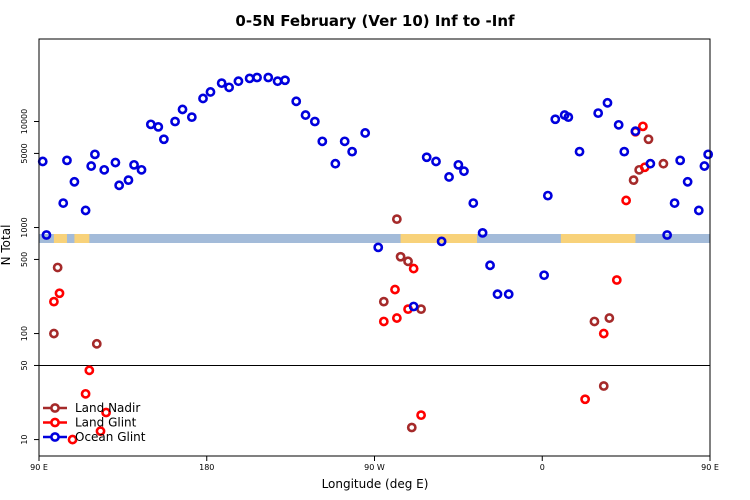 Image resolution: width=750 pixels, height=500 pixels. Describe the element at coordinates (374, 467) in the screenshot. I see `x-tick-label: 90 W` at that location.